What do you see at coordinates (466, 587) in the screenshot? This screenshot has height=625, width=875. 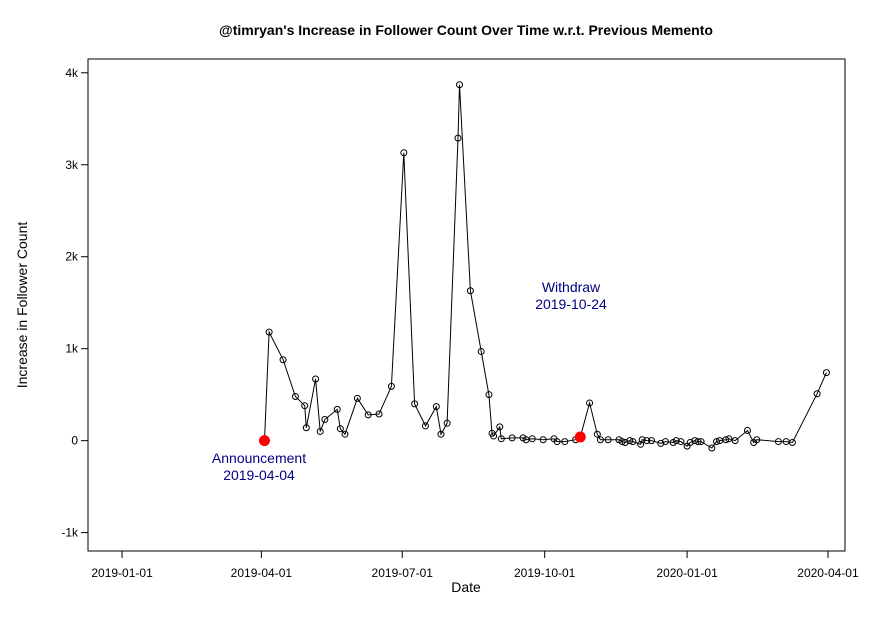 I see `x-axis-label: Date` at bounding box center [466, 587].